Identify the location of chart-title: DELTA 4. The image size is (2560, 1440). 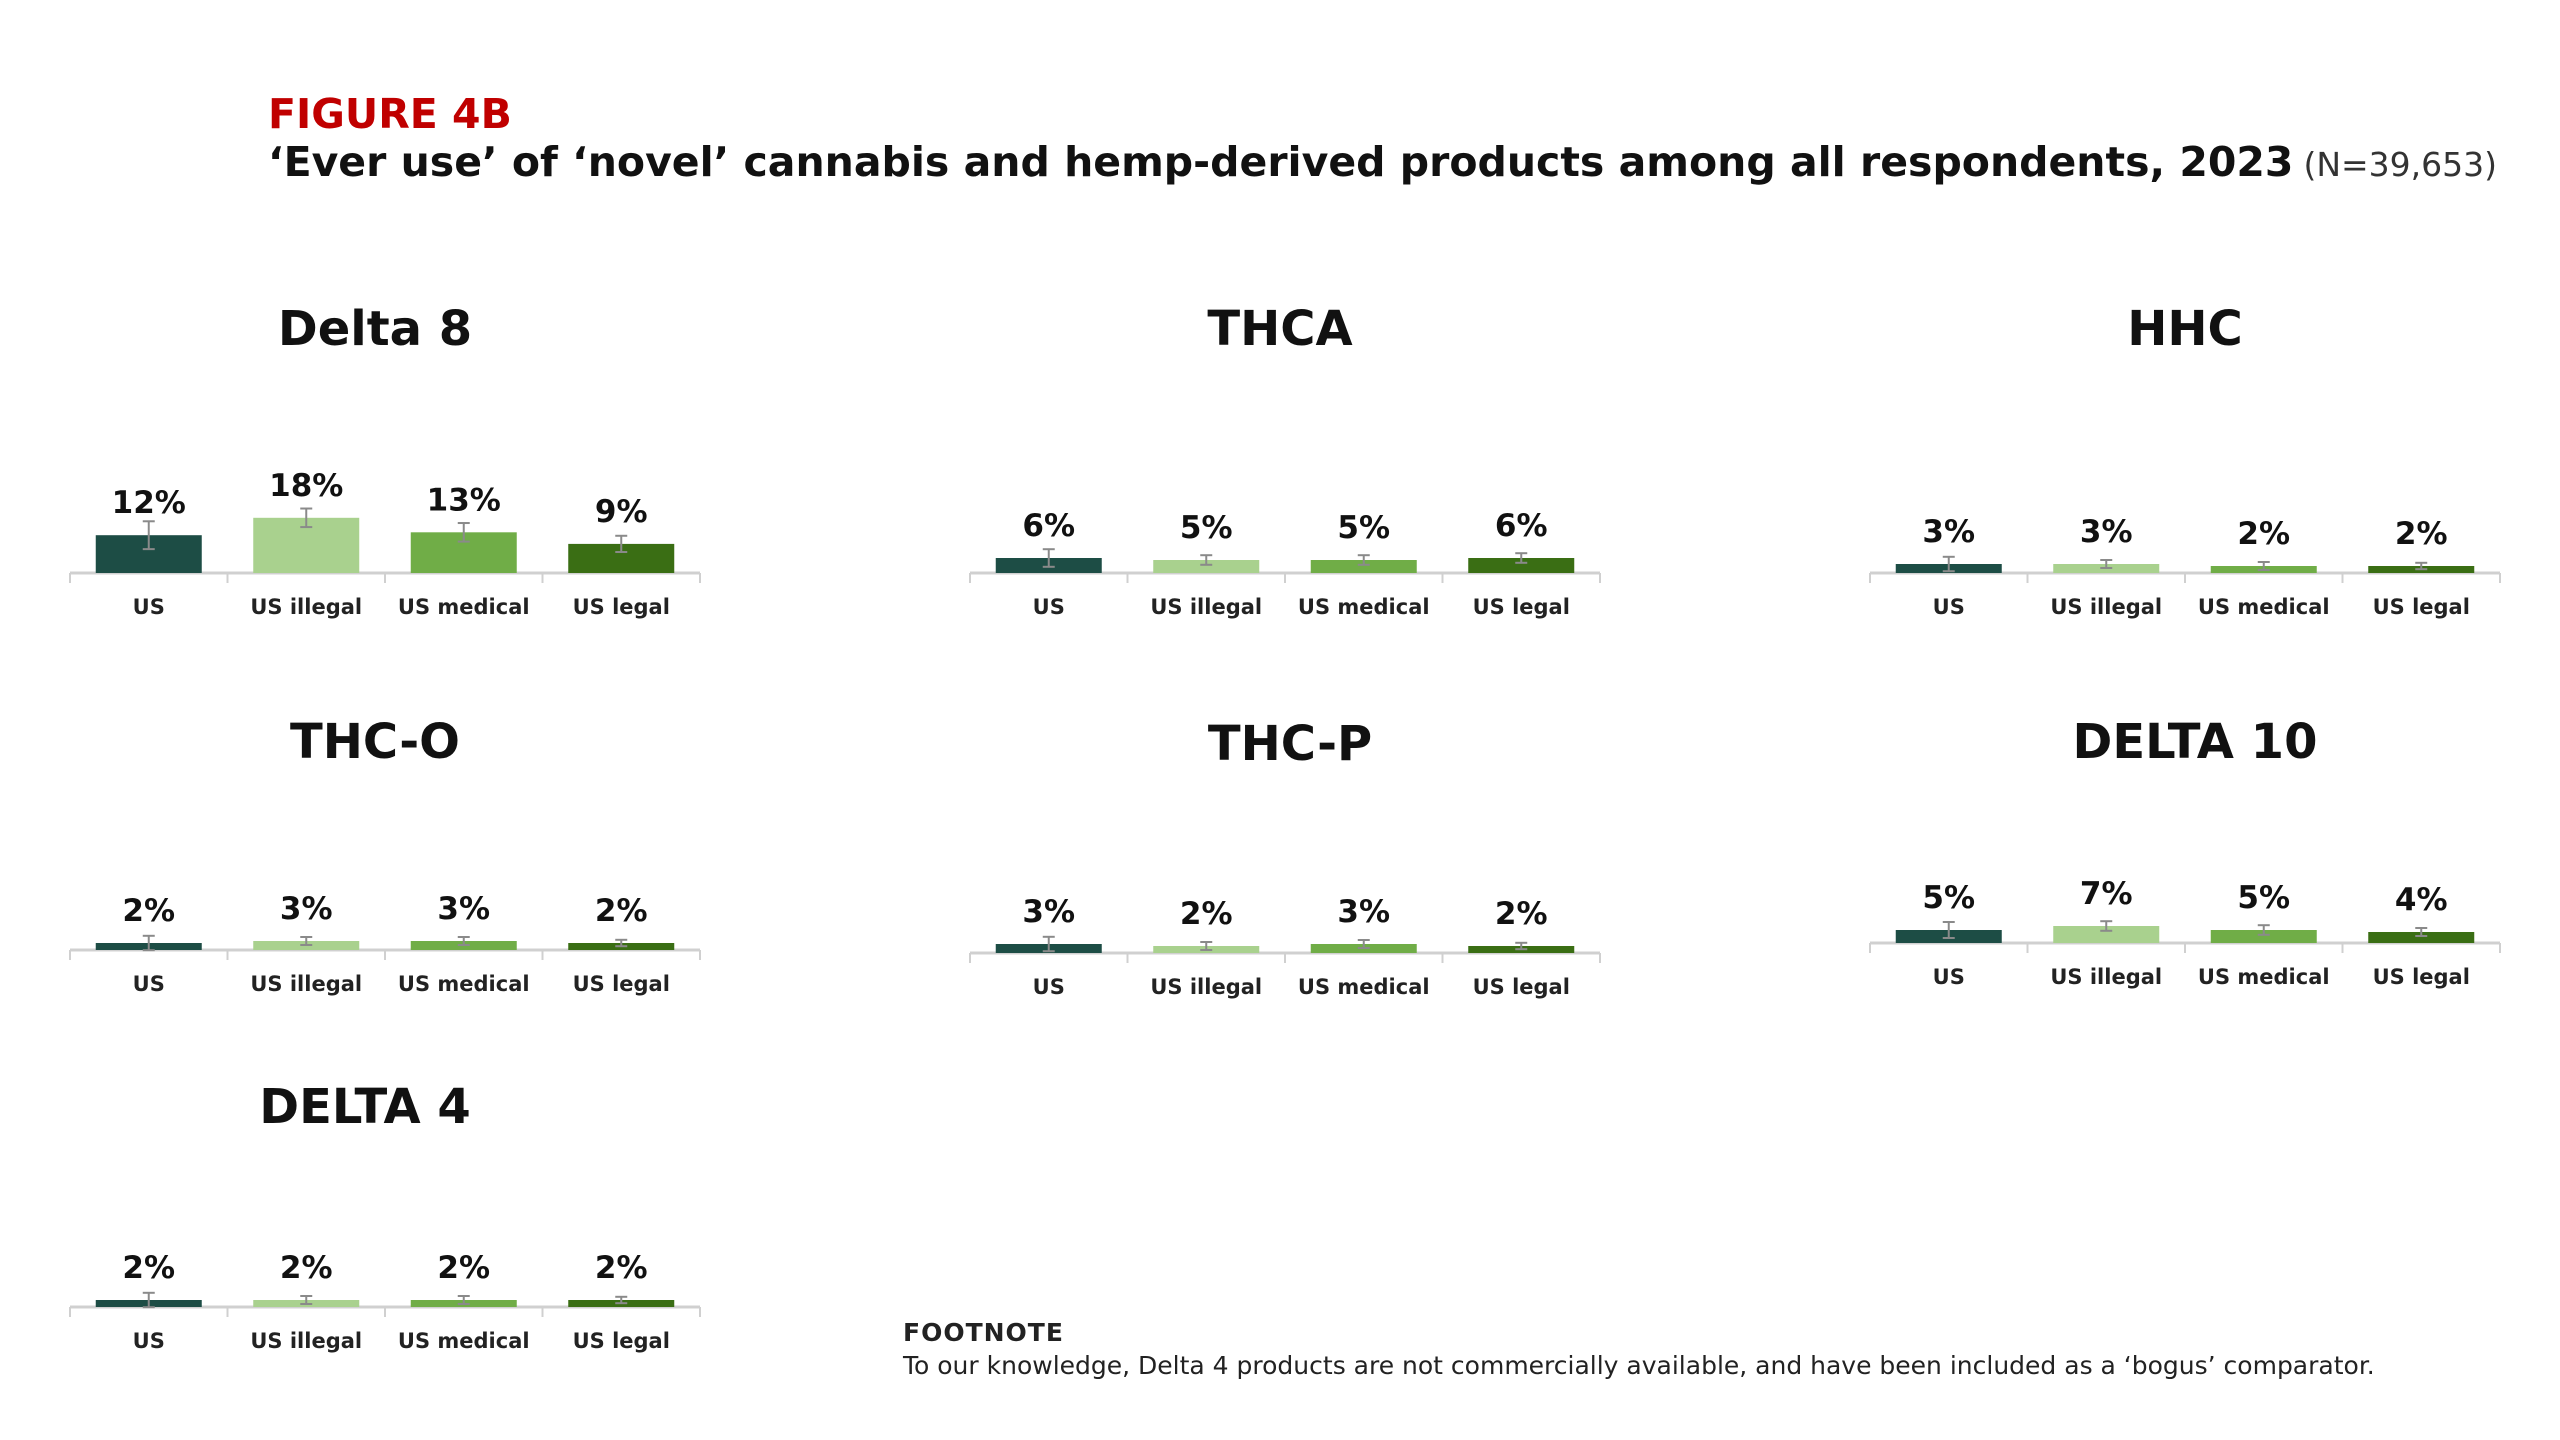
(365, 1107).